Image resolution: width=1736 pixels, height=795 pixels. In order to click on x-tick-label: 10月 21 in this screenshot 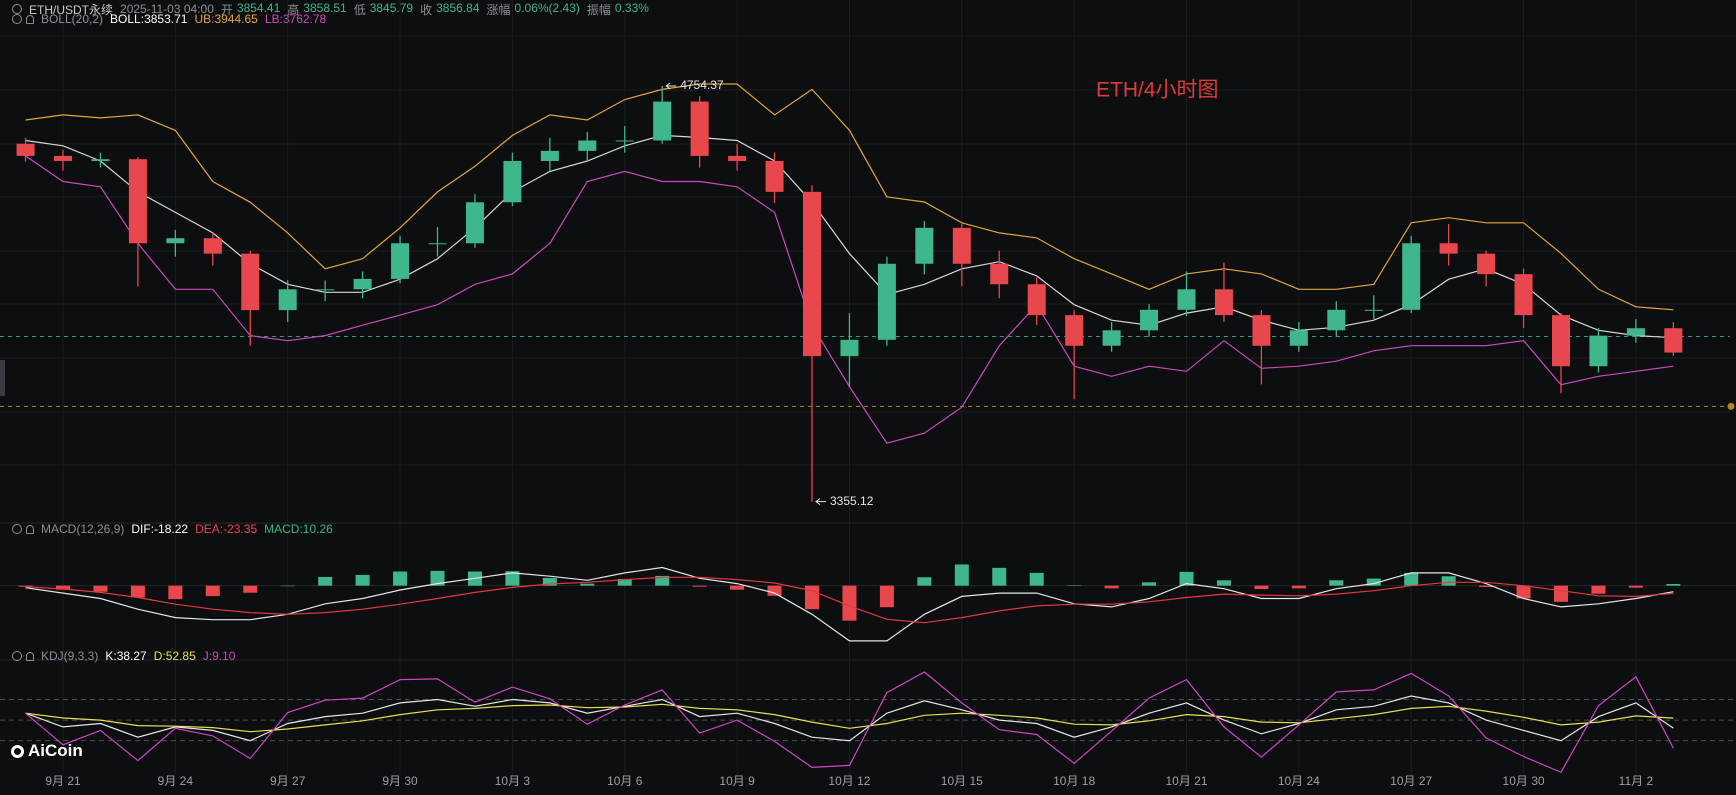, I will do `click(1186, 781)`.